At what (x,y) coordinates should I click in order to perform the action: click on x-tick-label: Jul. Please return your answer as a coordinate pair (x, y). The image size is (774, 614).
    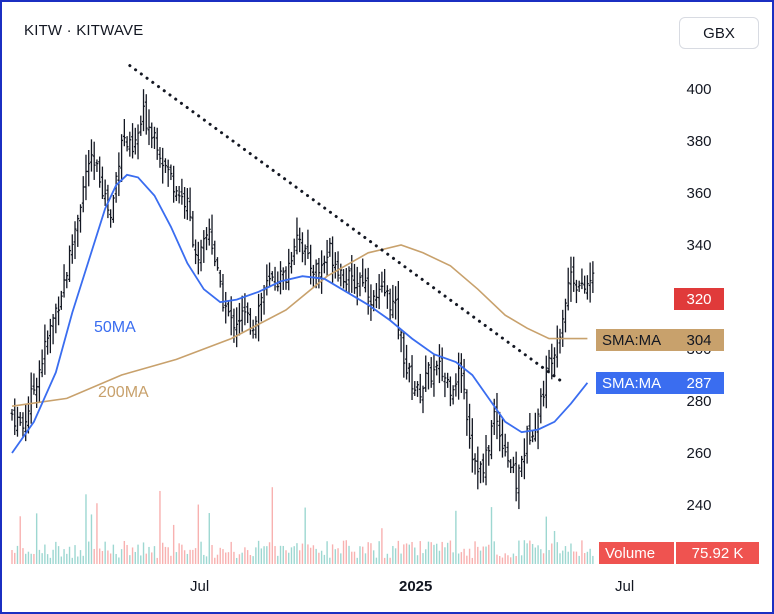
    Looking at the image, I should click on (200, 586).